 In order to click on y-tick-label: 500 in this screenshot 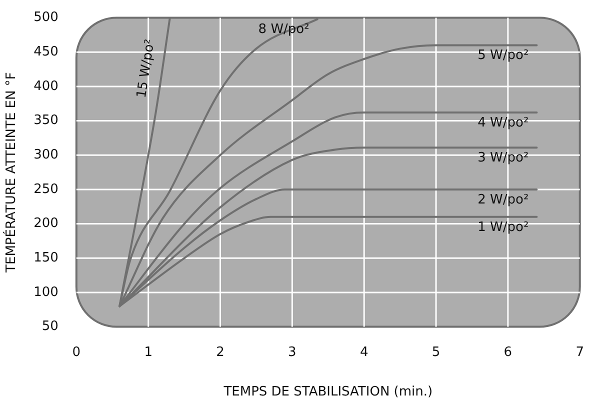, I will do `click(46, 18)`.